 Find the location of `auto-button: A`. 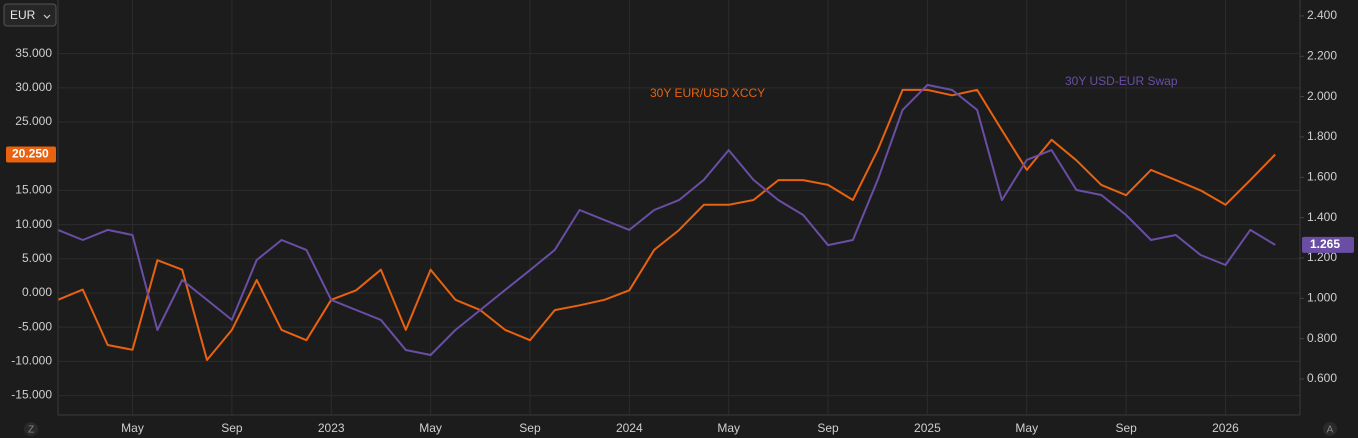

auto-button: A is located at coordinates (1330, 429).